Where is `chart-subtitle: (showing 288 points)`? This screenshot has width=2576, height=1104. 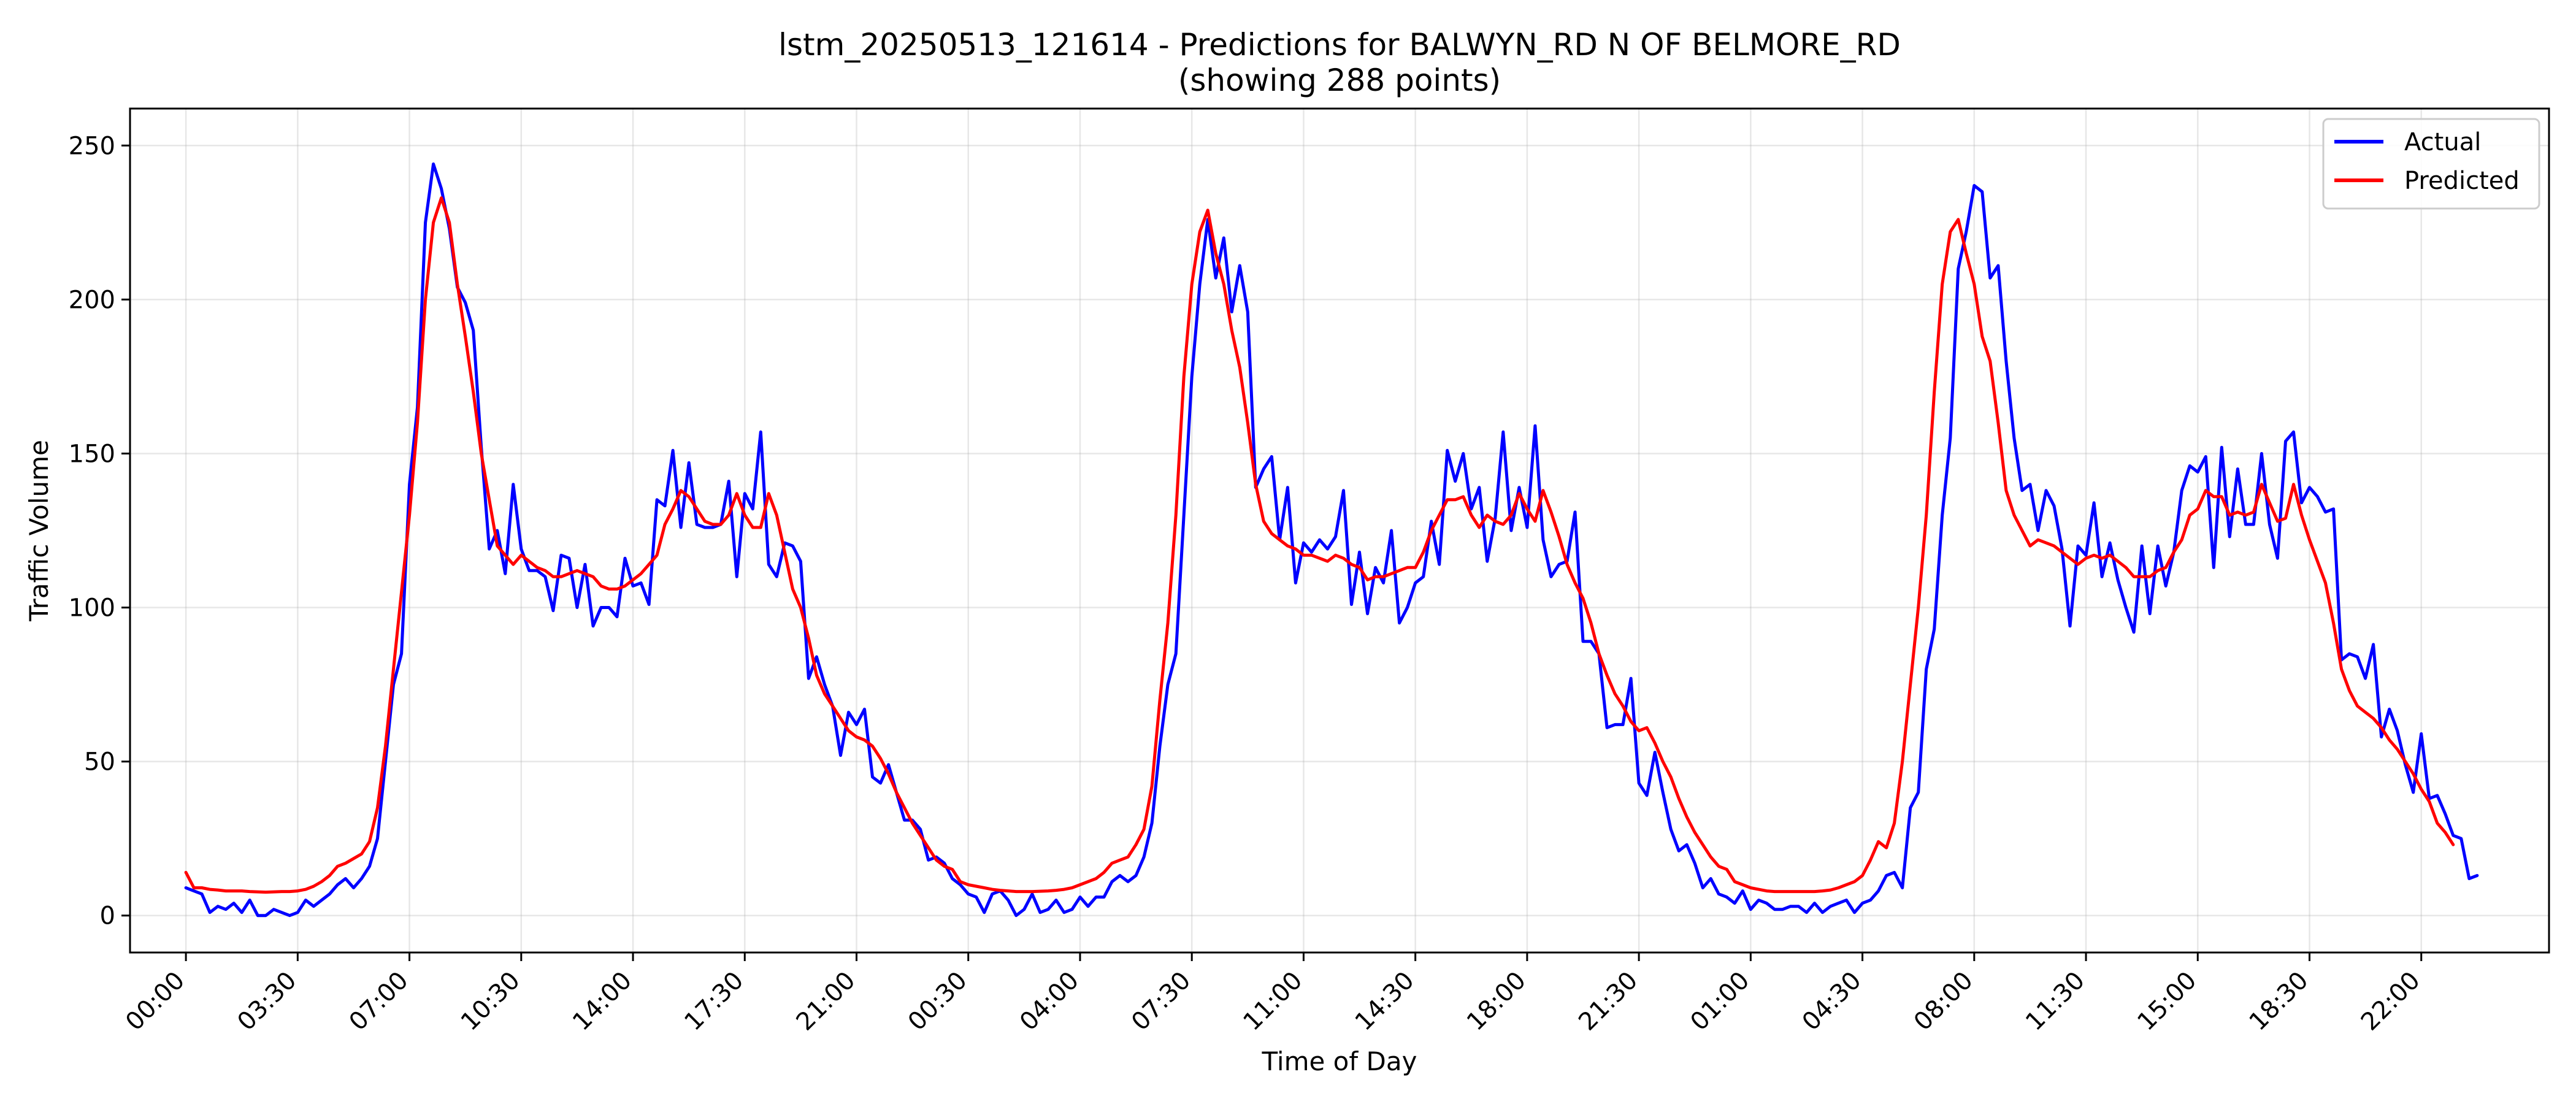
chart-subtitle: (showing 288 points) is located at coordinates (1339, 80).